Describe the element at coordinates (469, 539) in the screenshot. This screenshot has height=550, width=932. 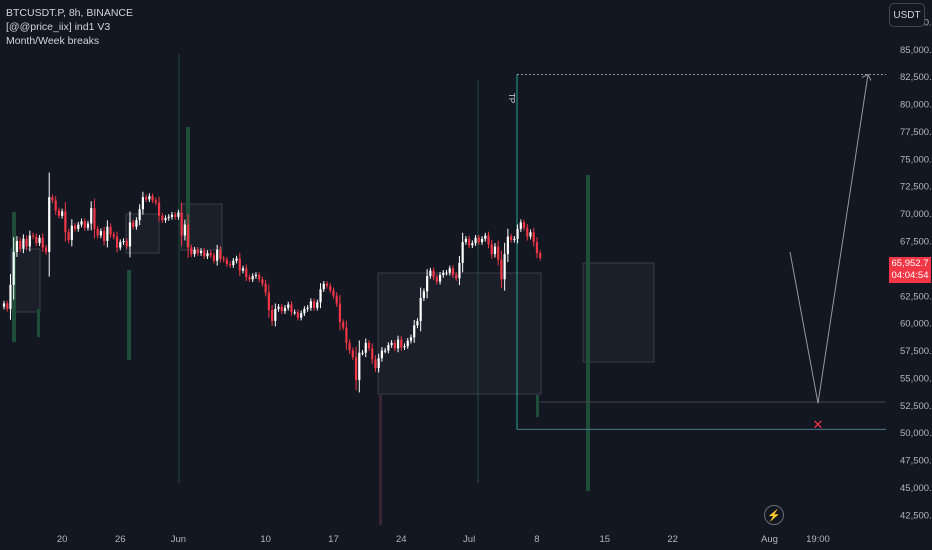
I see `time-tick-label: Jul` at that location.